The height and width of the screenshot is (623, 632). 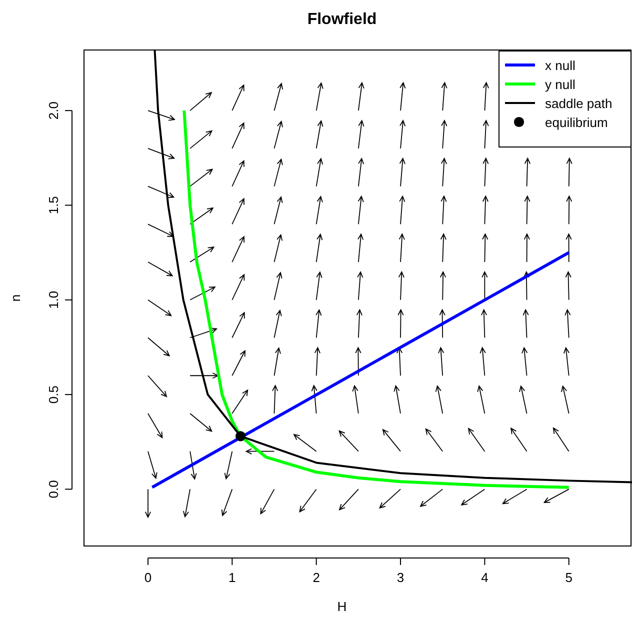 I want to click on y-tick-label: 0.5, so click(x=53, y=395).